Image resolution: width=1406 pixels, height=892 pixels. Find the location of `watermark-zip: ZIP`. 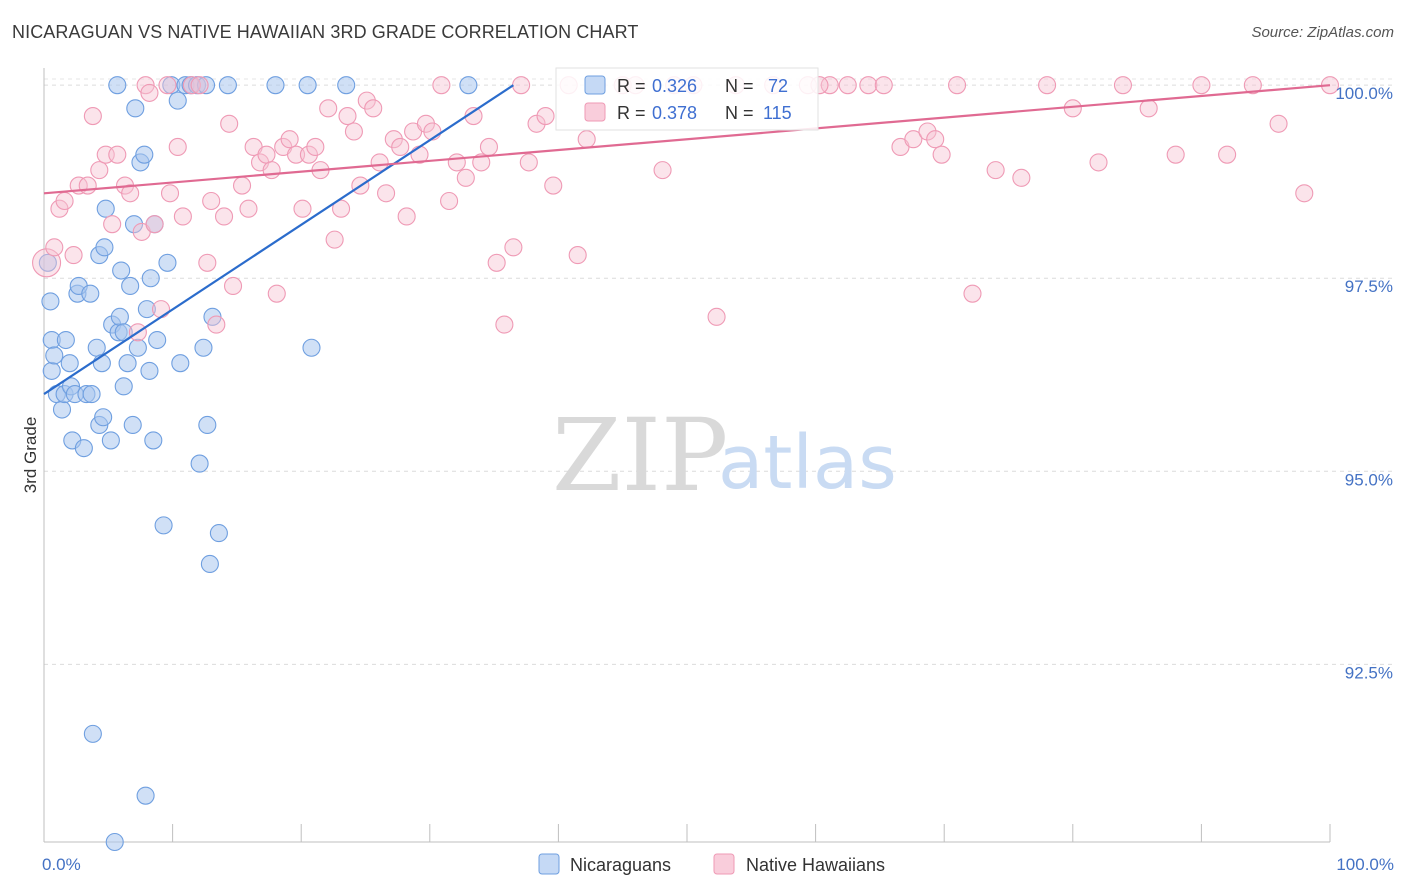

watermark-zip: ZIP is located at coordinates (640, 455).